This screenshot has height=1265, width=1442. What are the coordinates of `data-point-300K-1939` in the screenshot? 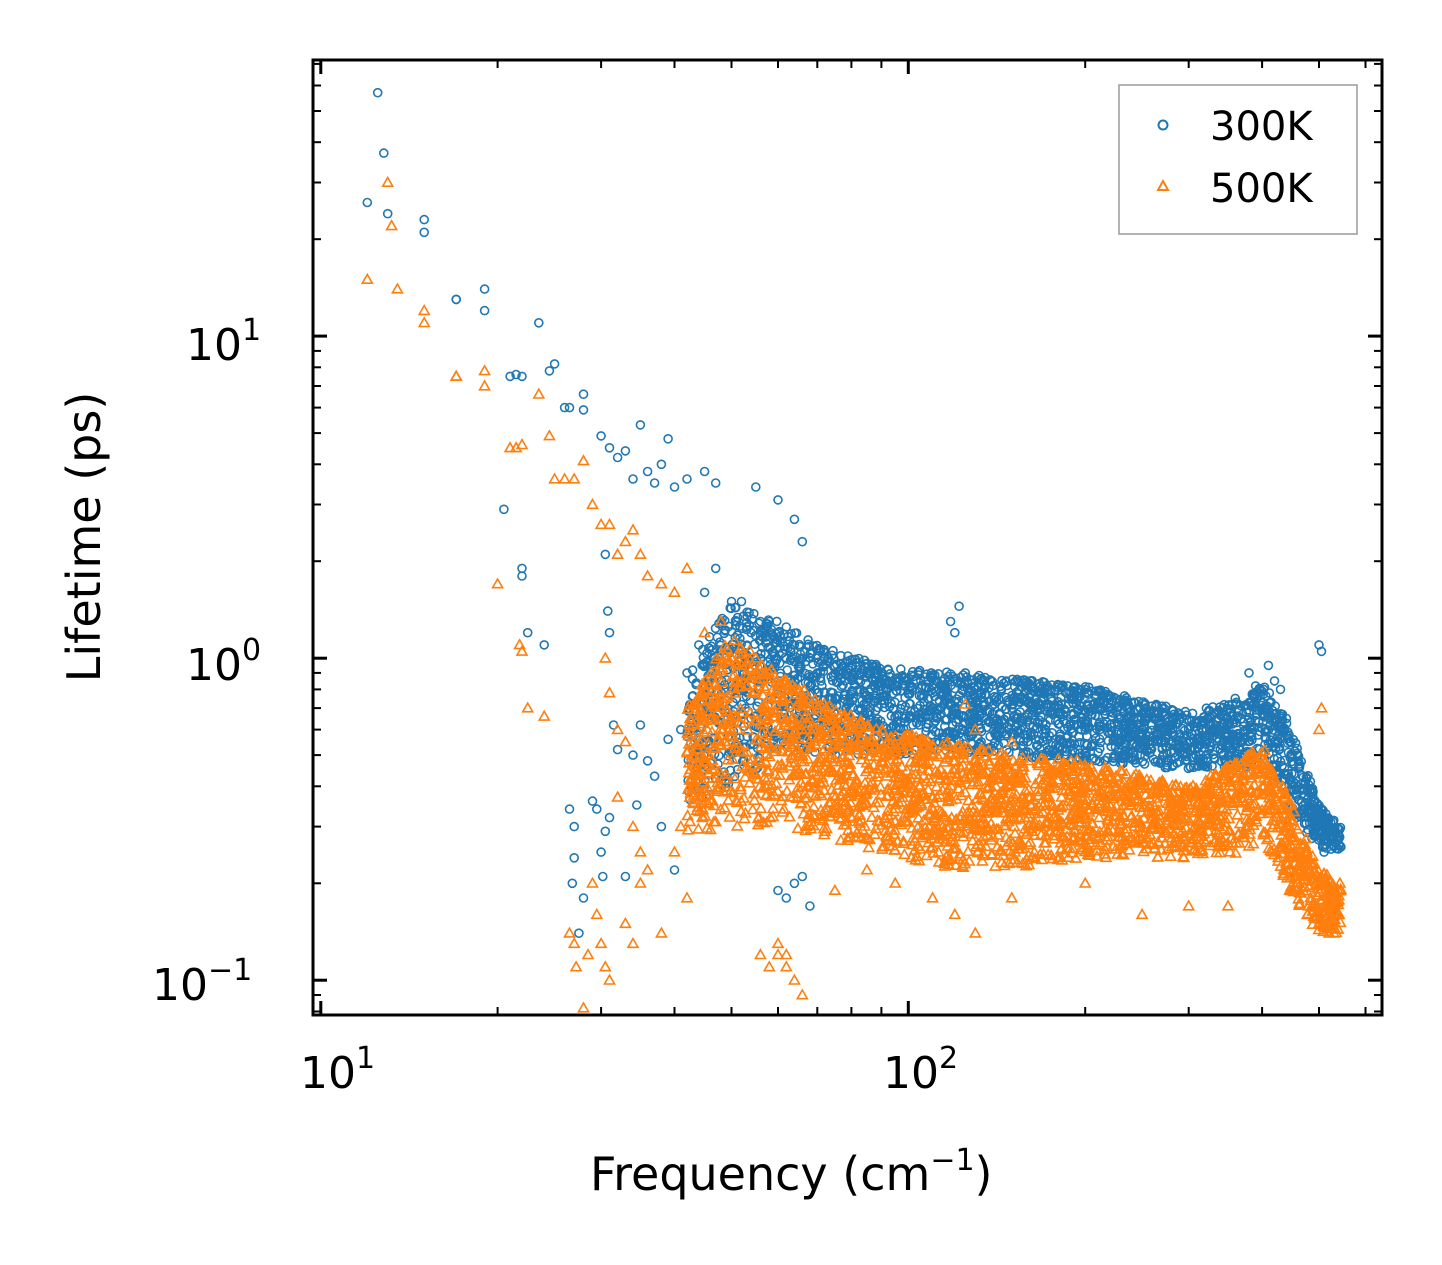 It's located at (859, 658).